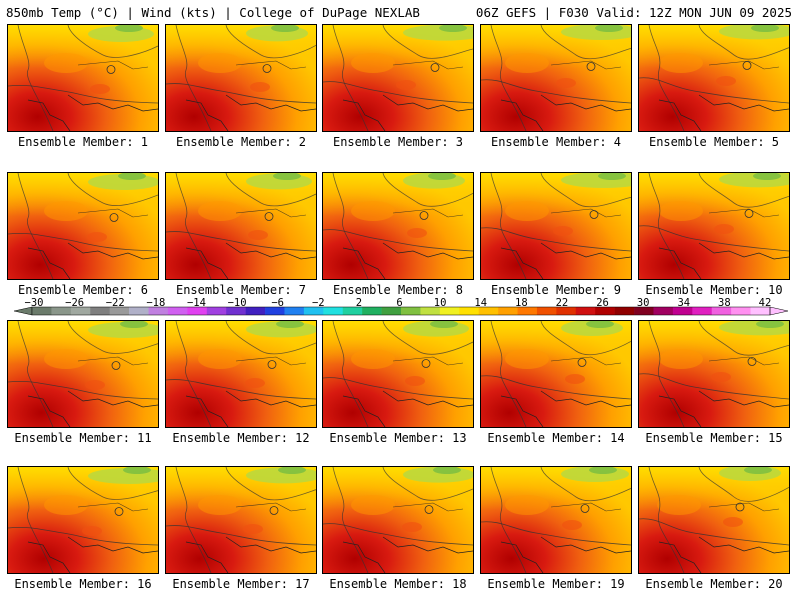 The image size is (800, 600). What do you see at coordinates (83, 142) in the screenshot?
I see `ensemble-member-label: Ensemble Member: 1` at bounding box center [83, 142].